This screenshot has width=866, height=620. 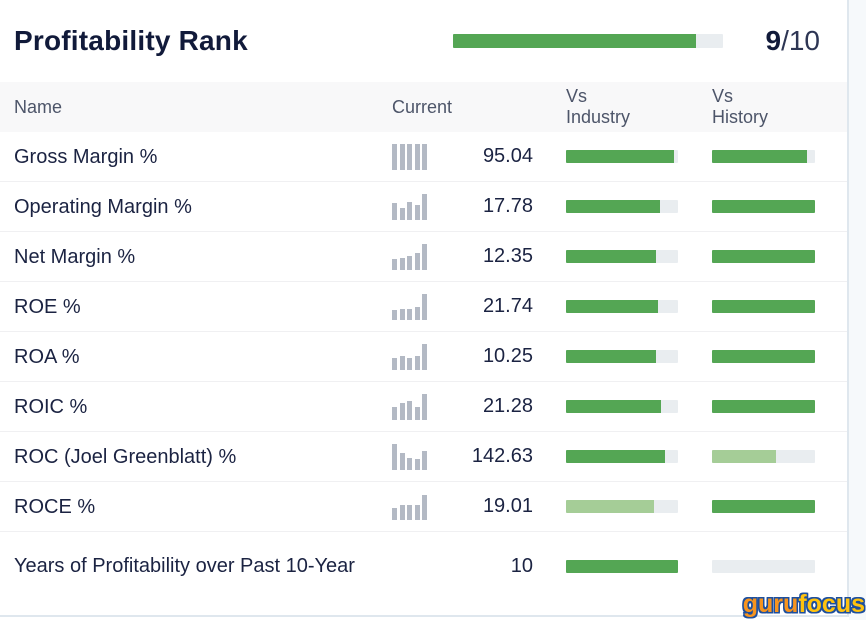 I want to click on table-row: ROA % 10.25, so click(x=423, y=357).